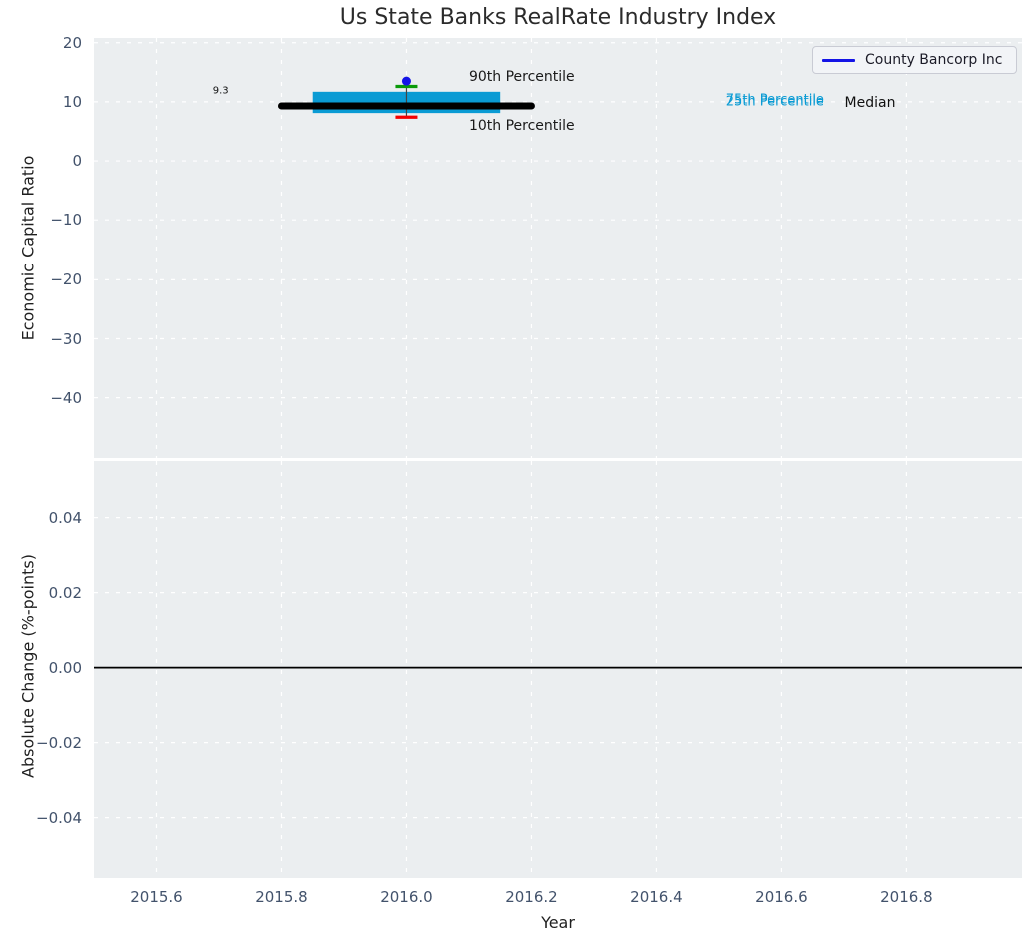  What do you see at coordinates (521, 125) in the screenshot?
I see `annotation-10th-percentile: 10th Percentile` at bounding box center [521, 125].